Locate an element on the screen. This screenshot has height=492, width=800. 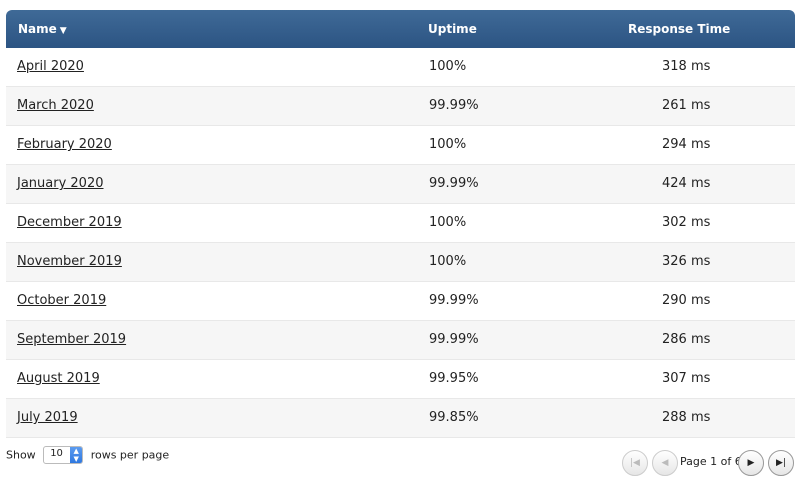
month-link: July 2019 is located at coordinates (47, 417).